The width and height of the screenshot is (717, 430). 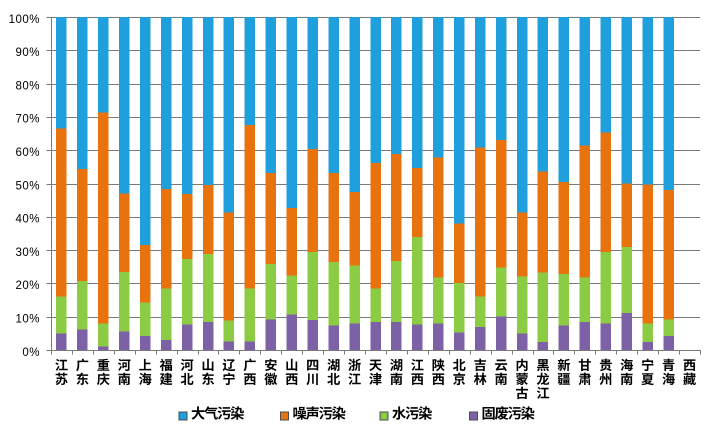 What do you see at coordinates (31, 353) in the screenshot?
I see `svg-text: 0%` at bounding box center [31, 353].